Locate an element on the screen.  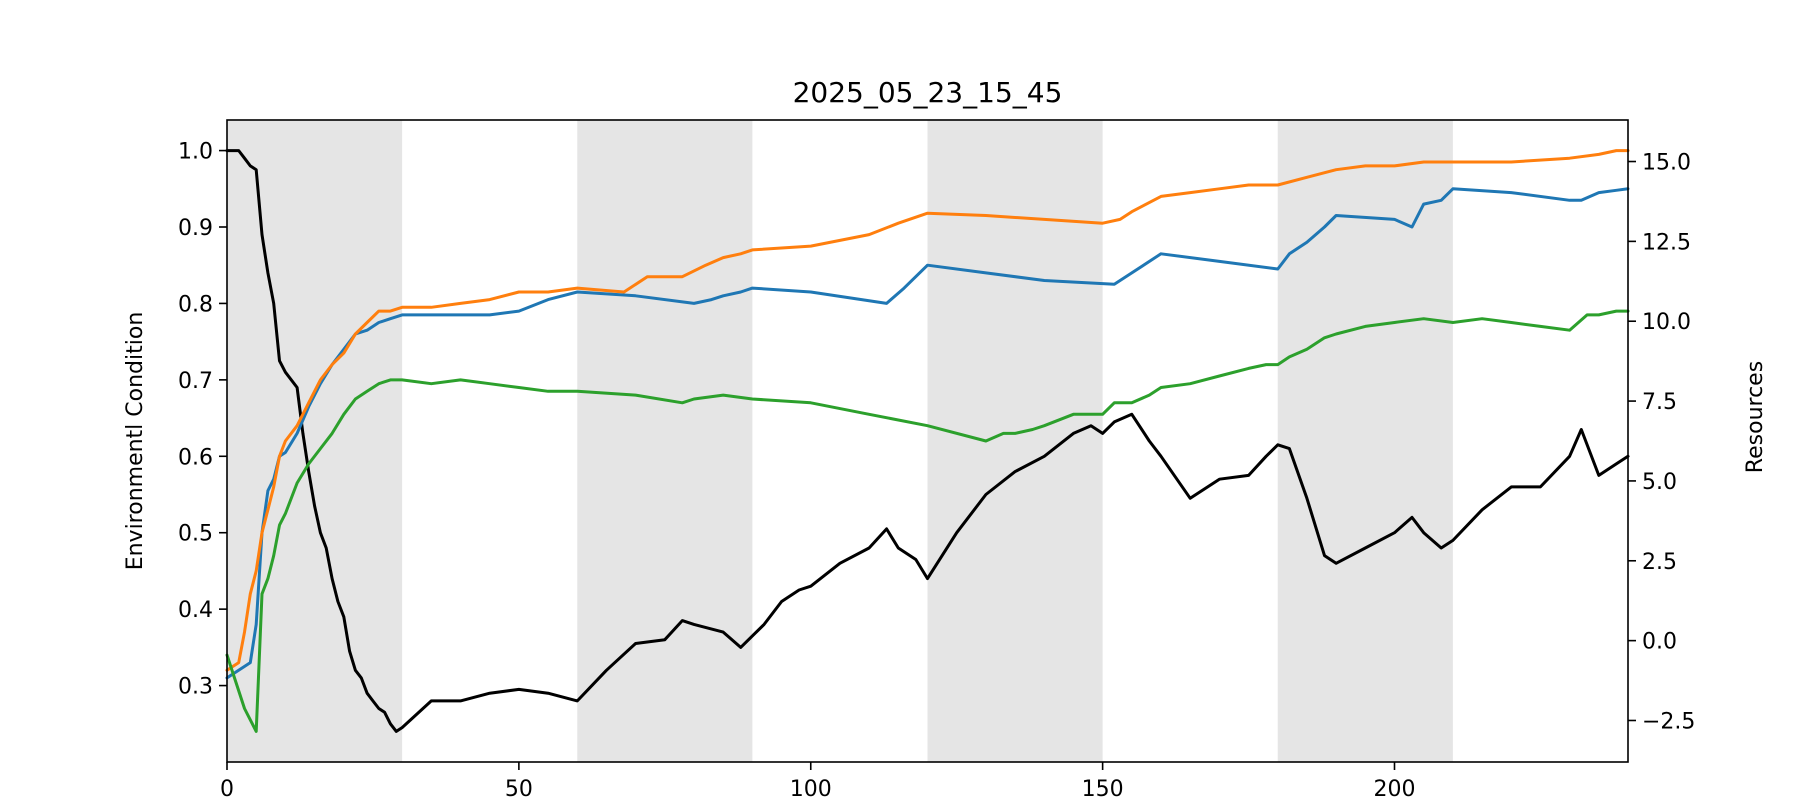
y2-tick-label: 10.0 is located at coordinates (1666, 322).